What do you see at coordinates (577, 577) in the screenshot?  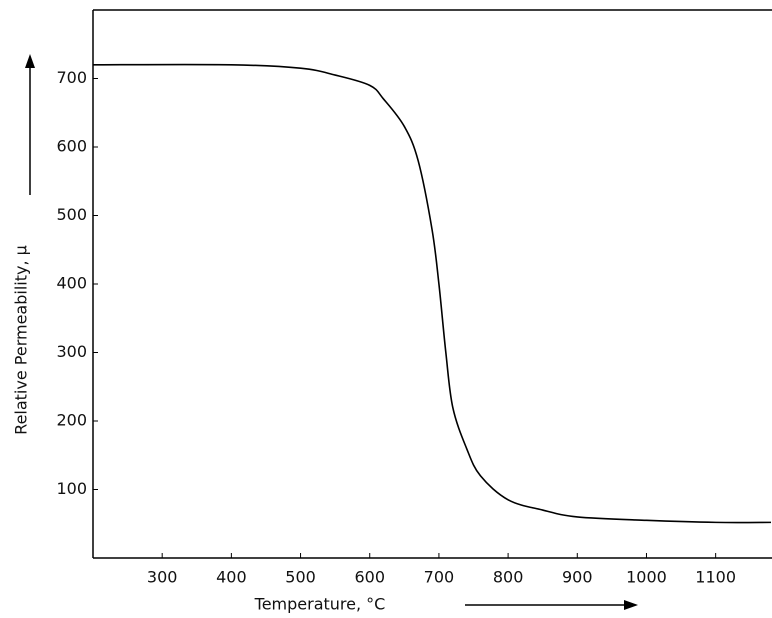 I see `x-tick-label: 900` at bounding box center [577, 577].